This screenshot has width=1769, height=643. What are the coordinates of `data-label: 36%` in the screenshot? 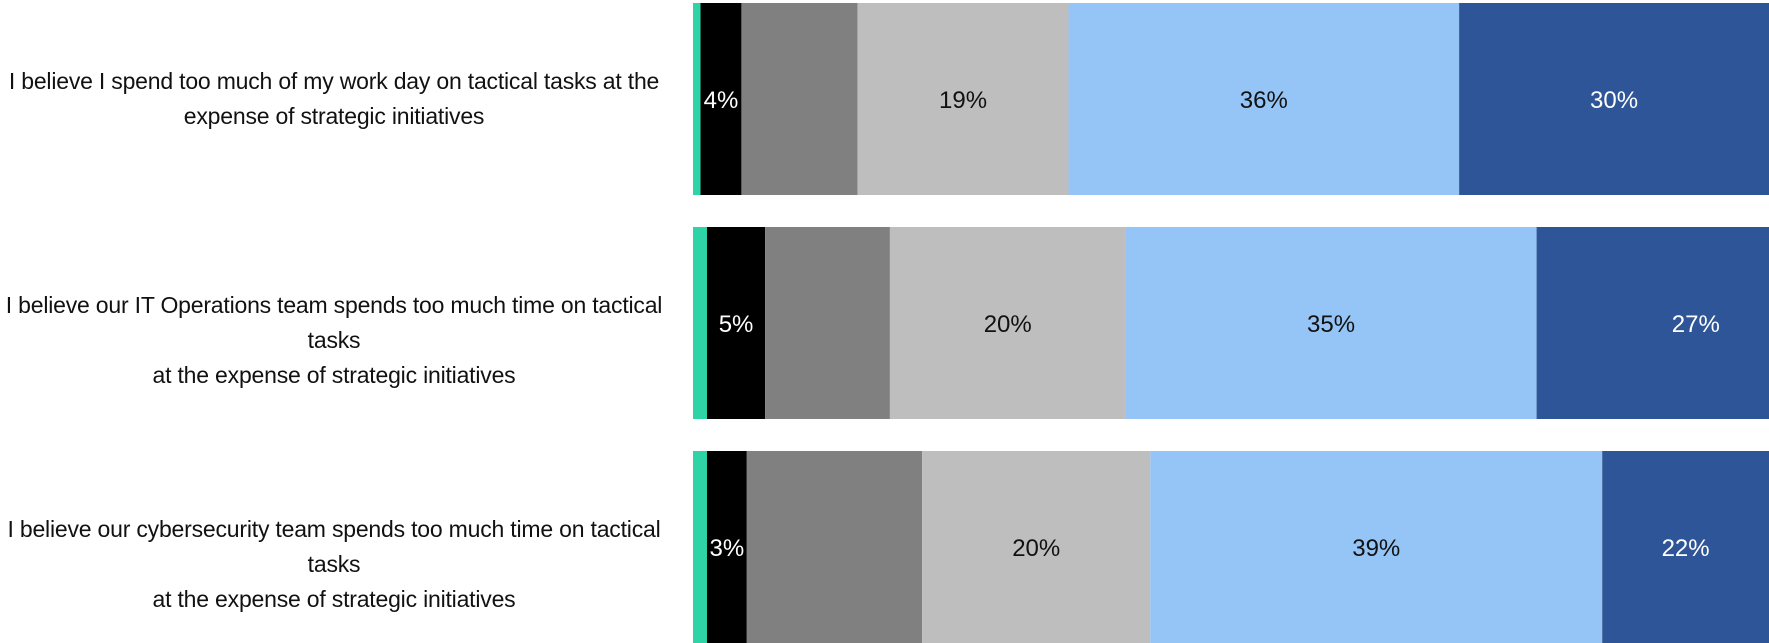 It's located at (1264, 100).